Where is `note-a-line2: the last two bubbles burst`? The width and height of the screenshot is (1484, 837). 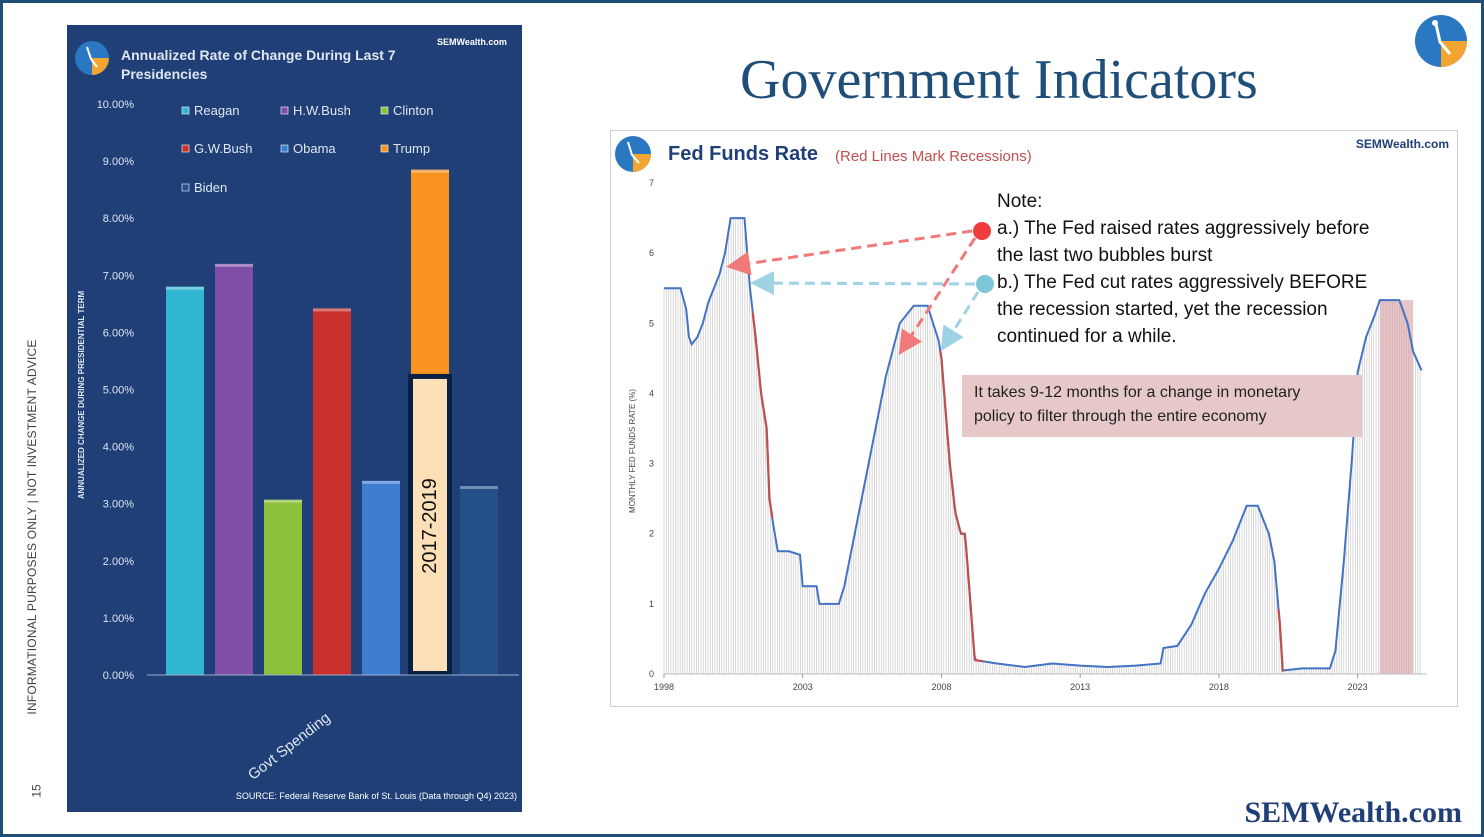
note-a-line2: the last two bubbles burst is located at coordinates (1105, 255).